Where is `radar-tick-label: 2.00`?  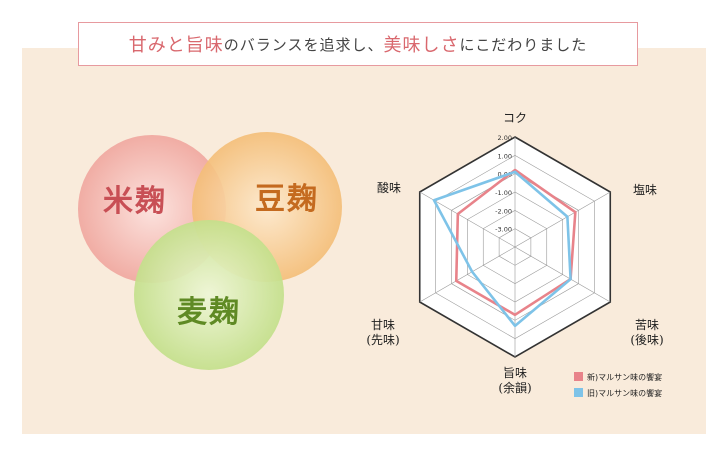 radar-tick-label: 2.00 is located at coordinates (505, 138).